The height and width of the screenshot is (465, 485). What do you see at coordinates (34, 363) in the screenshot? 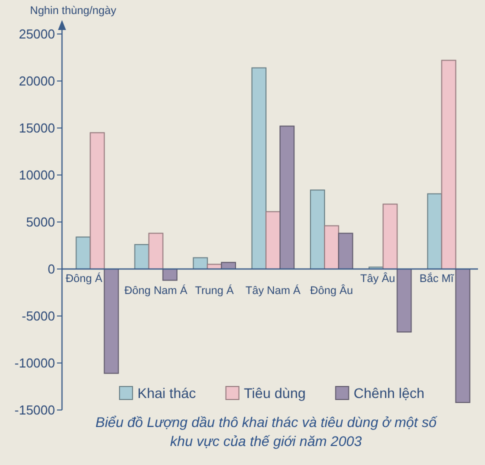
I see `y-tick-label: -10000` at bounding box center [34, 363].